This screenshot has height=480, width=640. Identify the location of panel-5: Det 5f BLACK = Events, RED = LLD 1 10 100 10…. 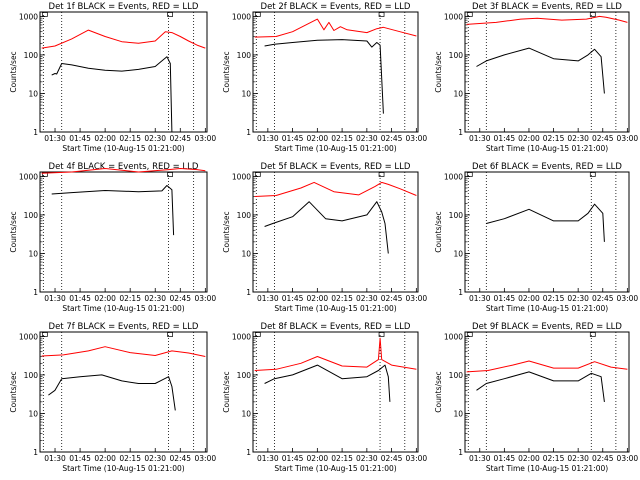
(324, 237).